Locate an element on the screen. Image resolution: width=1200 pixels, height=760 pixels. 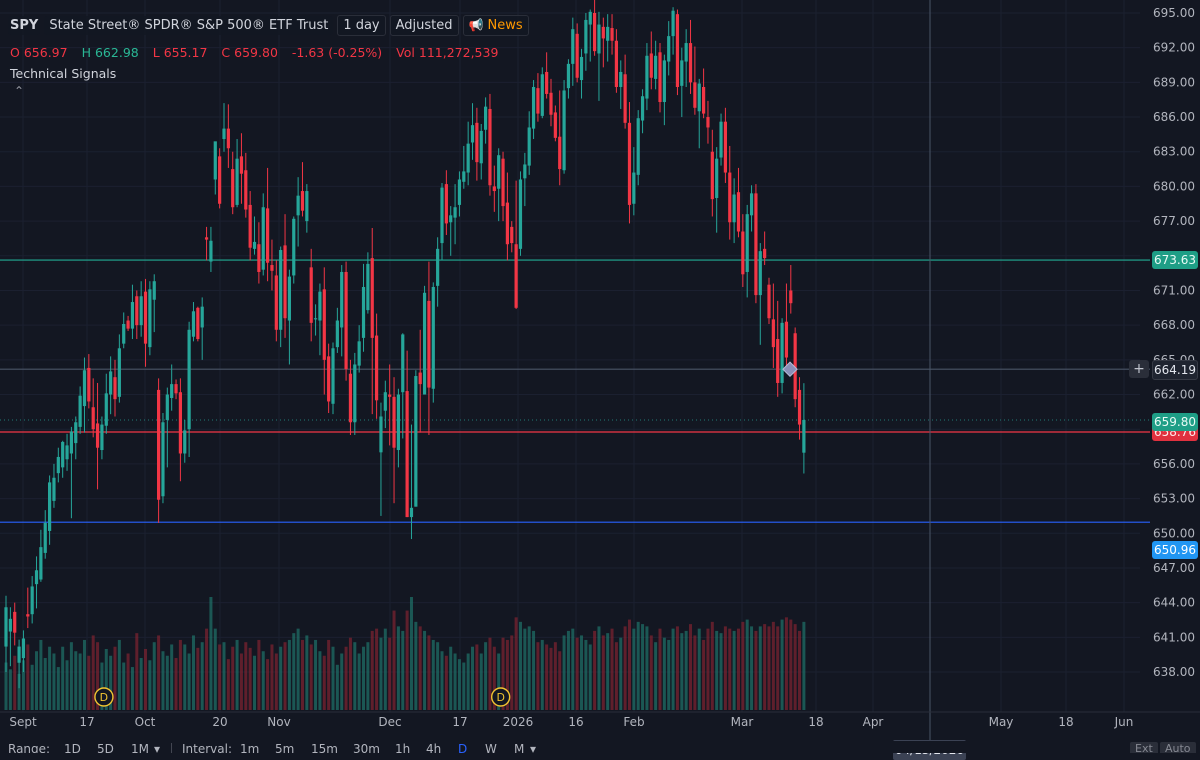
range-5d-button: 5D is located at coordinates (105, 747).